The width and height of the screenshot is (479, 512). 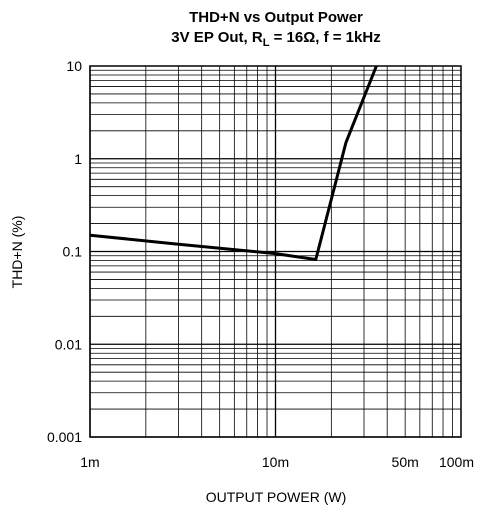 What do you see at coordinates (17, 252) in the screenshot?
I see `y-axis-label: THD+N (%)` at bounding box center [17, 252].